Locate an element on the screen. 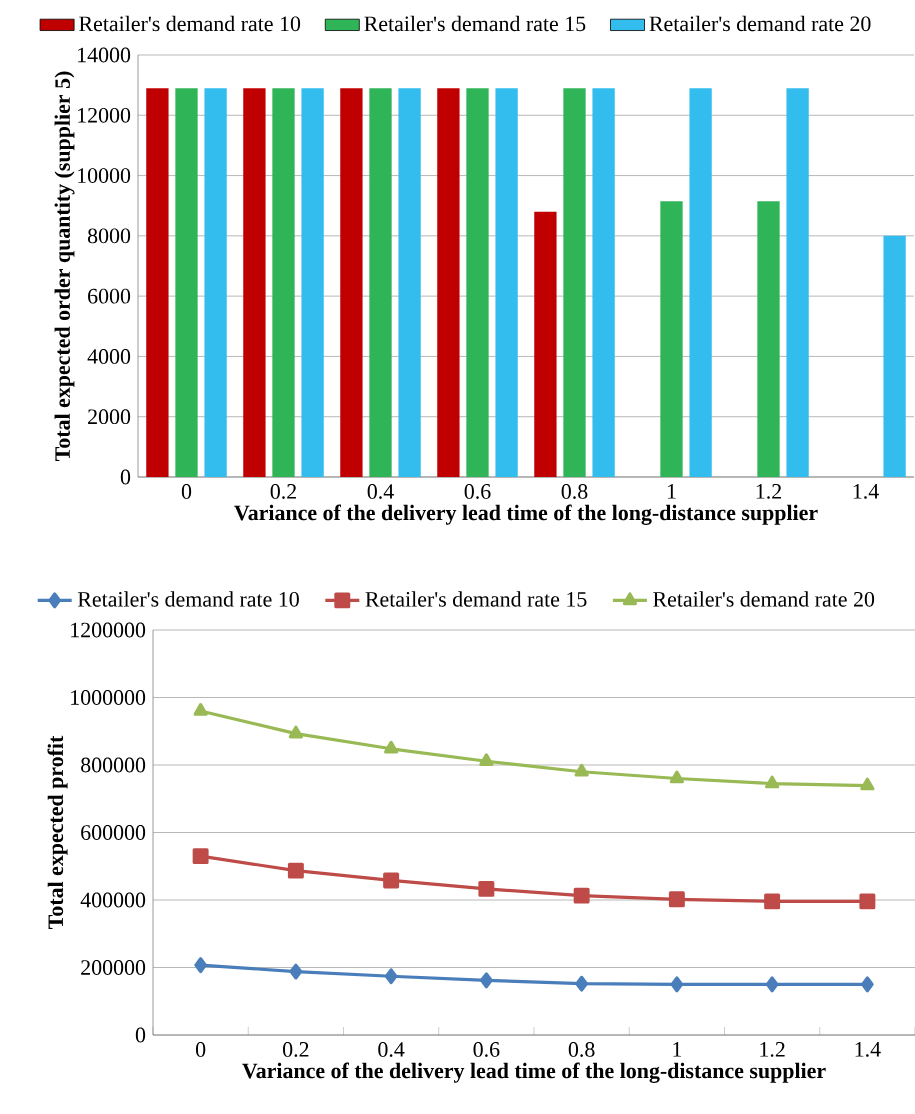 The width and height of the screenshot is (915, 1114). y-tick-label: 400000 is located at coordinates (113, 900).